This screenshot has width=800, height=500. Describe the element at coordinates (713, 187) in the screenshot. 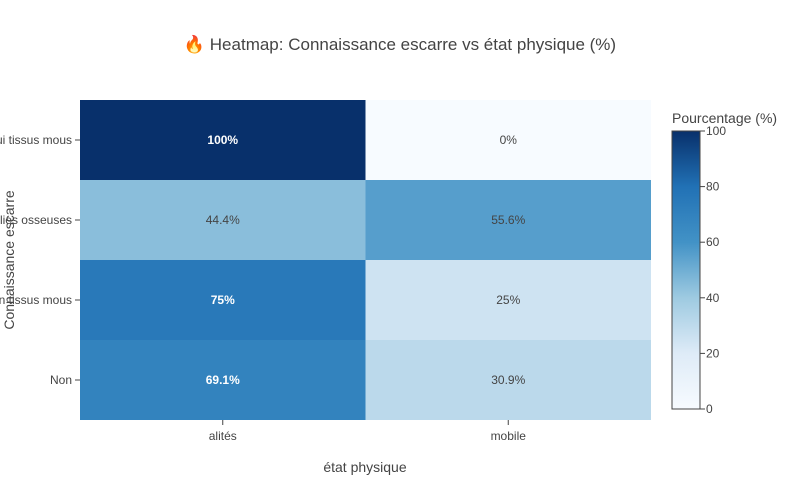

I see `colorbar-tick-label: 80` at that location.